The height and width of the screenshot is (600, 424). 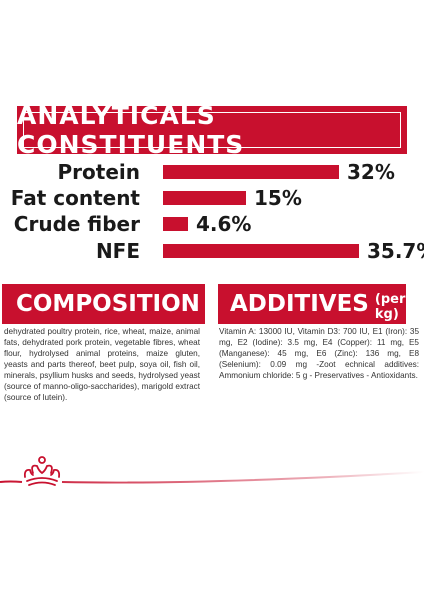 What do you see at coordinates (371, 172) in the screenshot?
I see `constituent-value: 32%` at bounding box center [371, 172].